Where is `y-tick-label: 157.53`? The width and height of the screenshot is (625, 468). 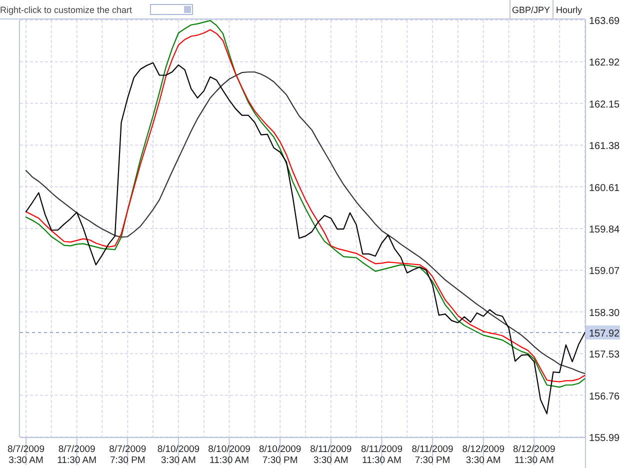 y-tick-label: 157.53 is located at coordinates (604, 355).